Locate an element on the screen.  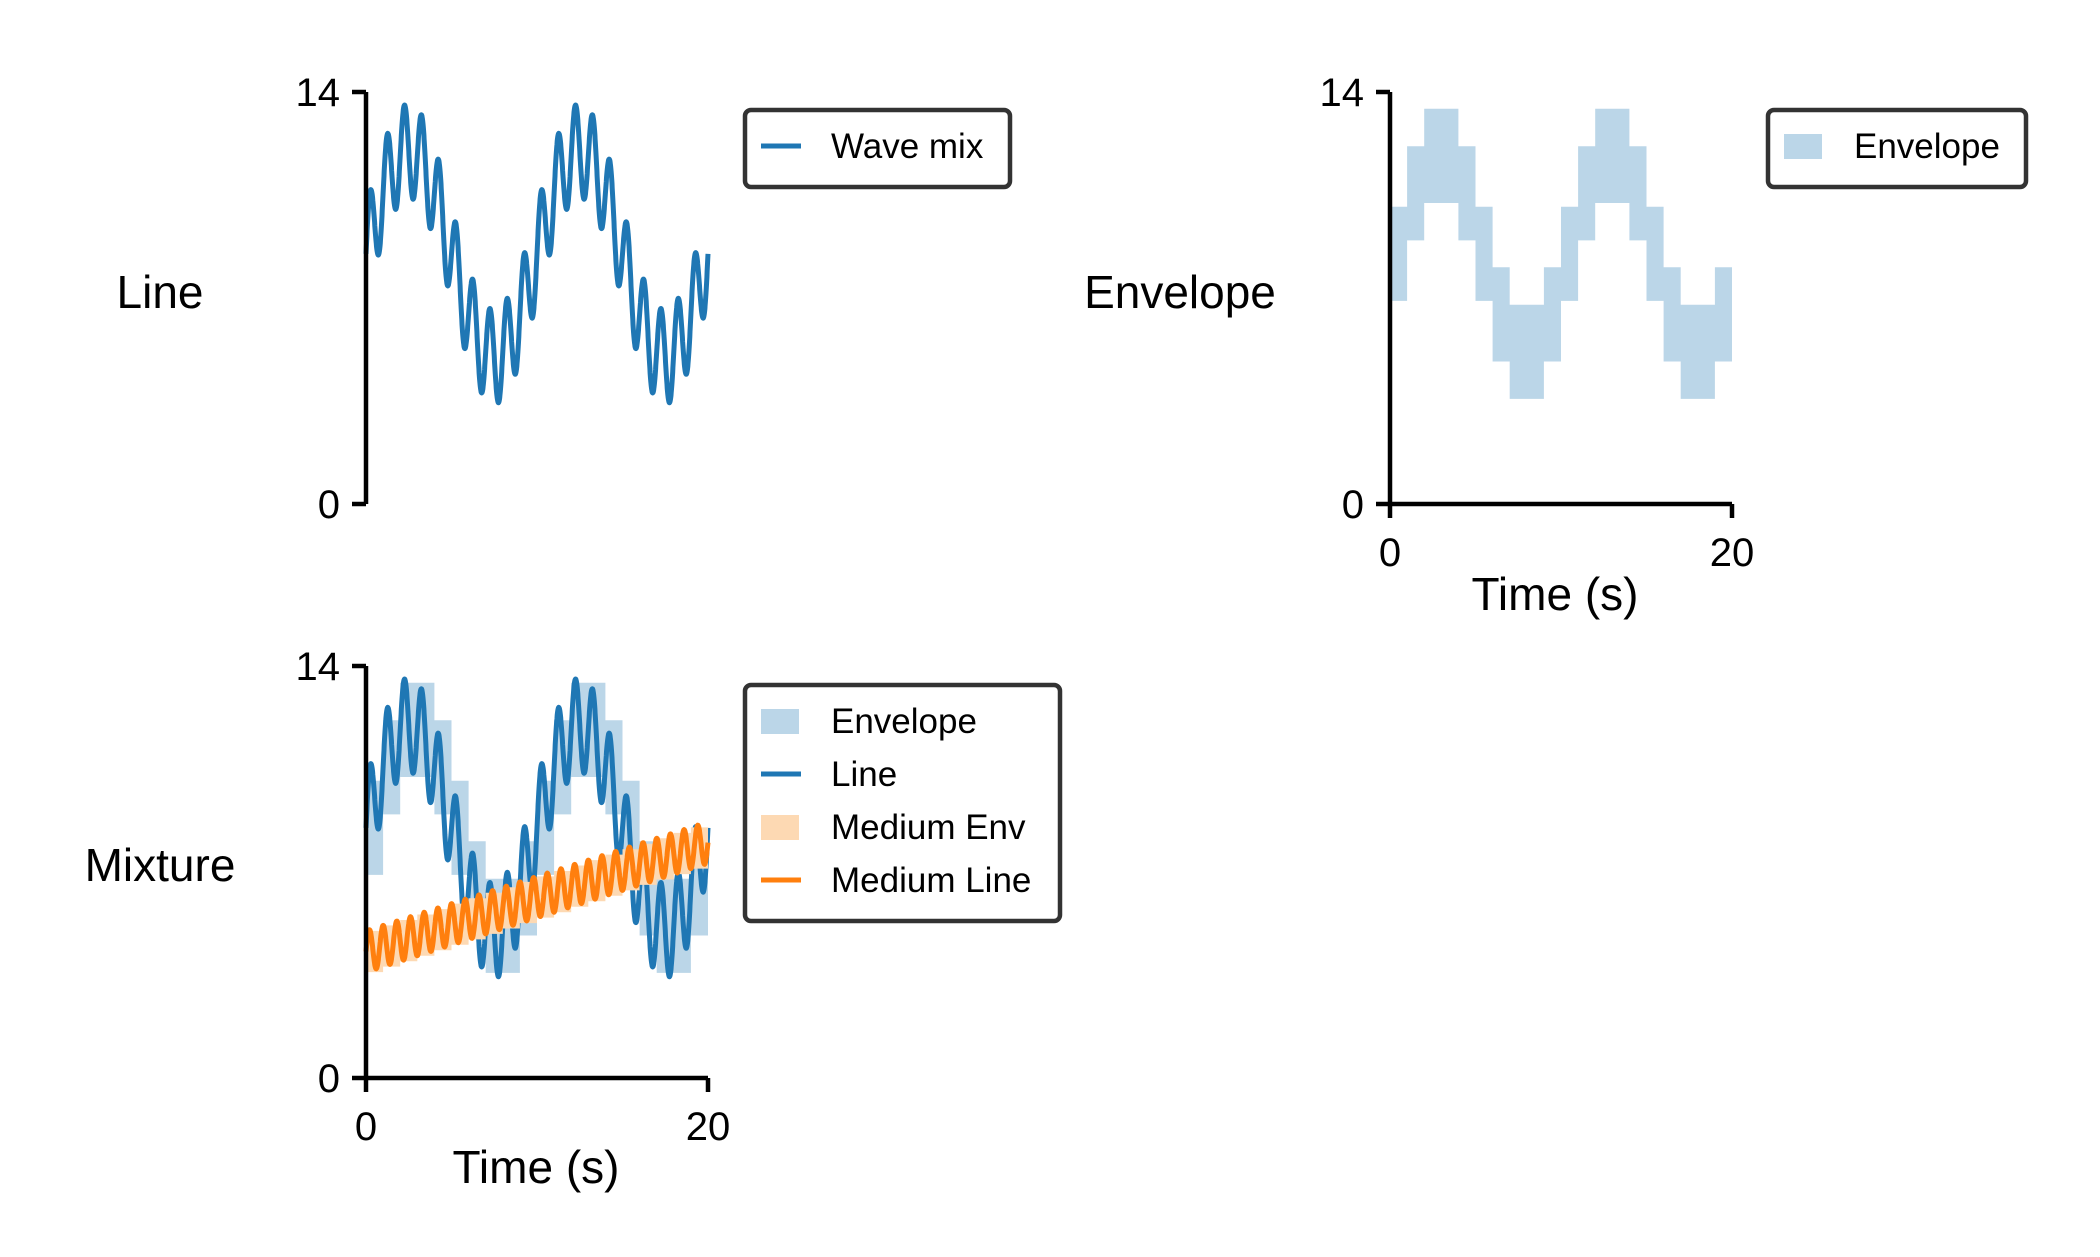
legend-label: Wave mix is located at coordinates (907, 146).